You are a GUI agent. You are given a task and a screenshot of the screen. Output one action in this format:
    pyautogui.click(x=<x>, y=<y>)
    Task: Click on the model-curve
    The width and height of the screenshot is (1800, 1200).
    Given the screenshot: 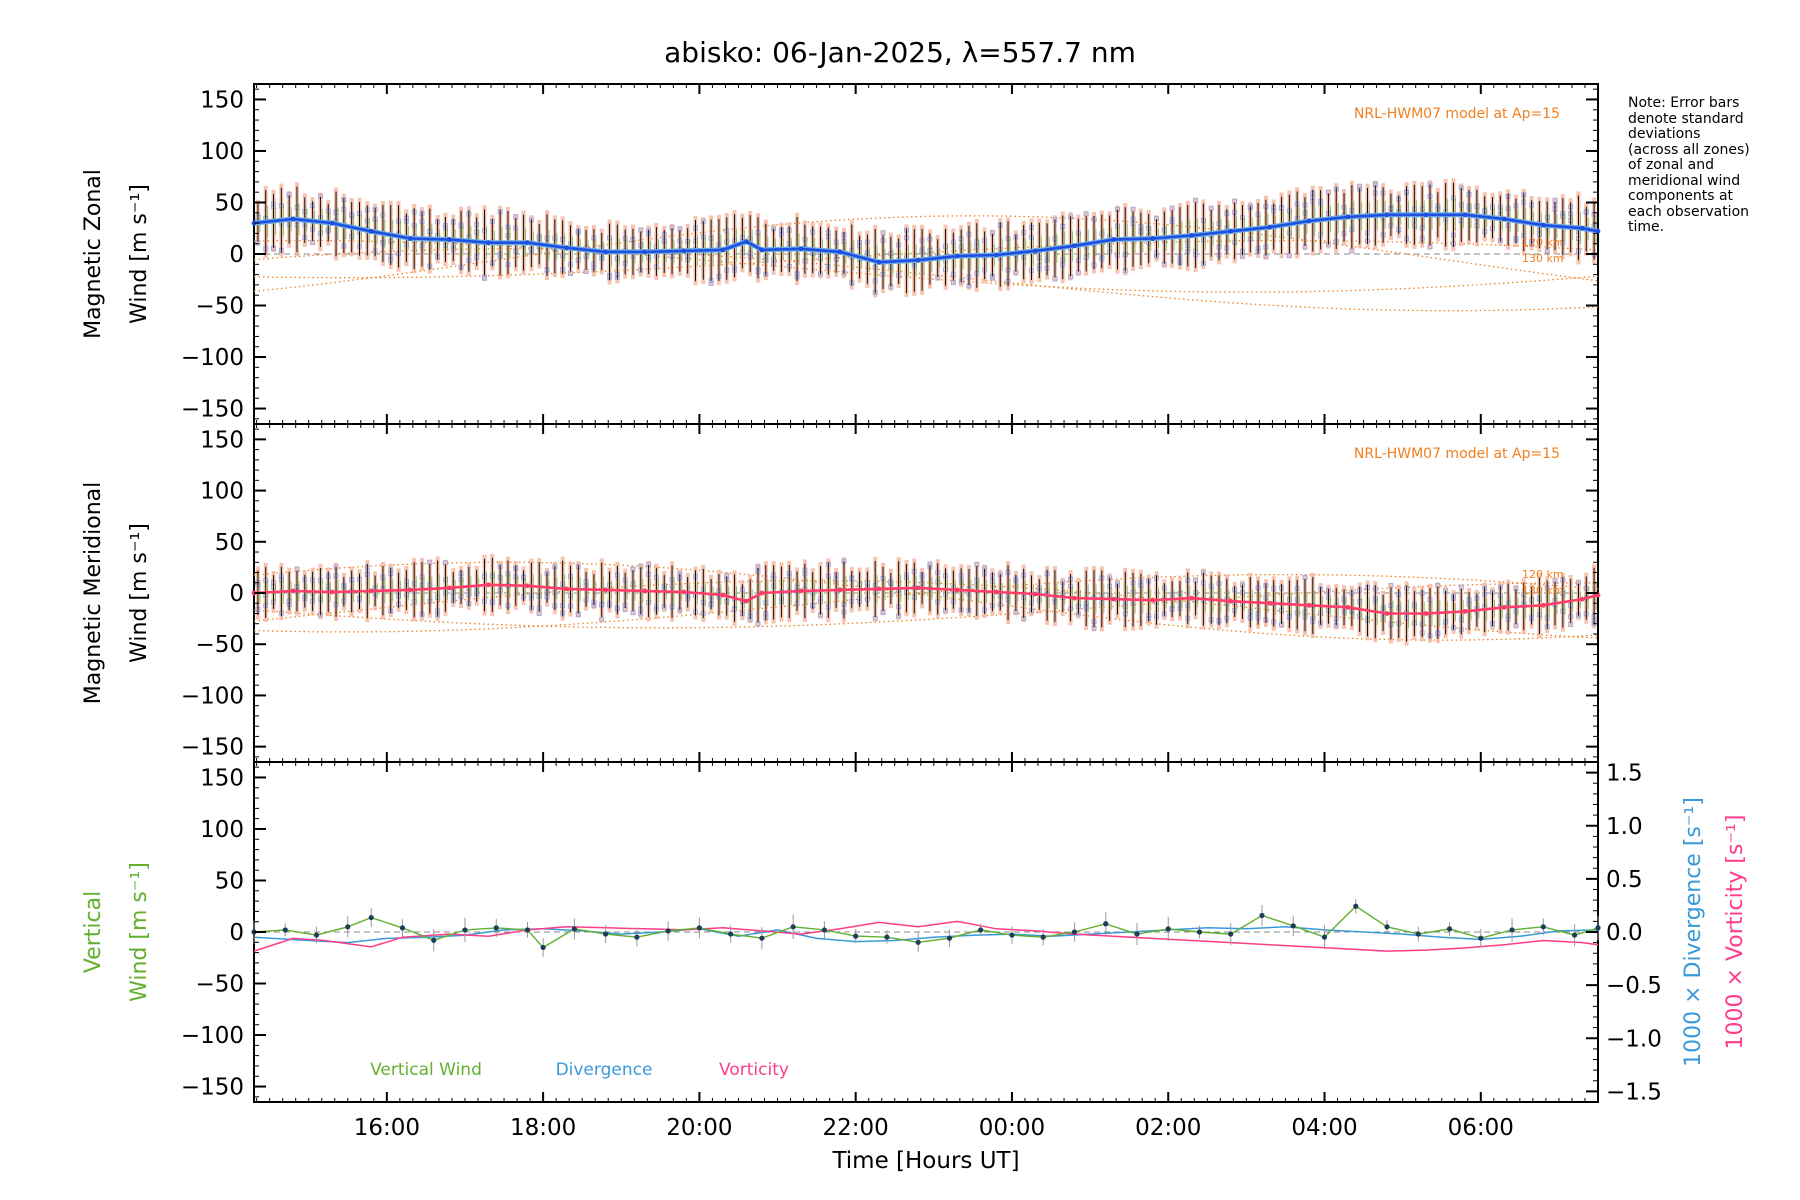 What is the action you would take?
    pyautogui.click(x=926, y=266)
    